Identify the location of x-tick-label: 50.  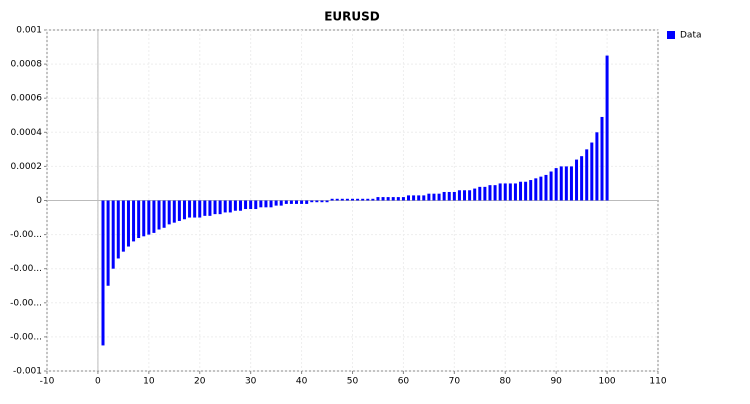
(353, 382).